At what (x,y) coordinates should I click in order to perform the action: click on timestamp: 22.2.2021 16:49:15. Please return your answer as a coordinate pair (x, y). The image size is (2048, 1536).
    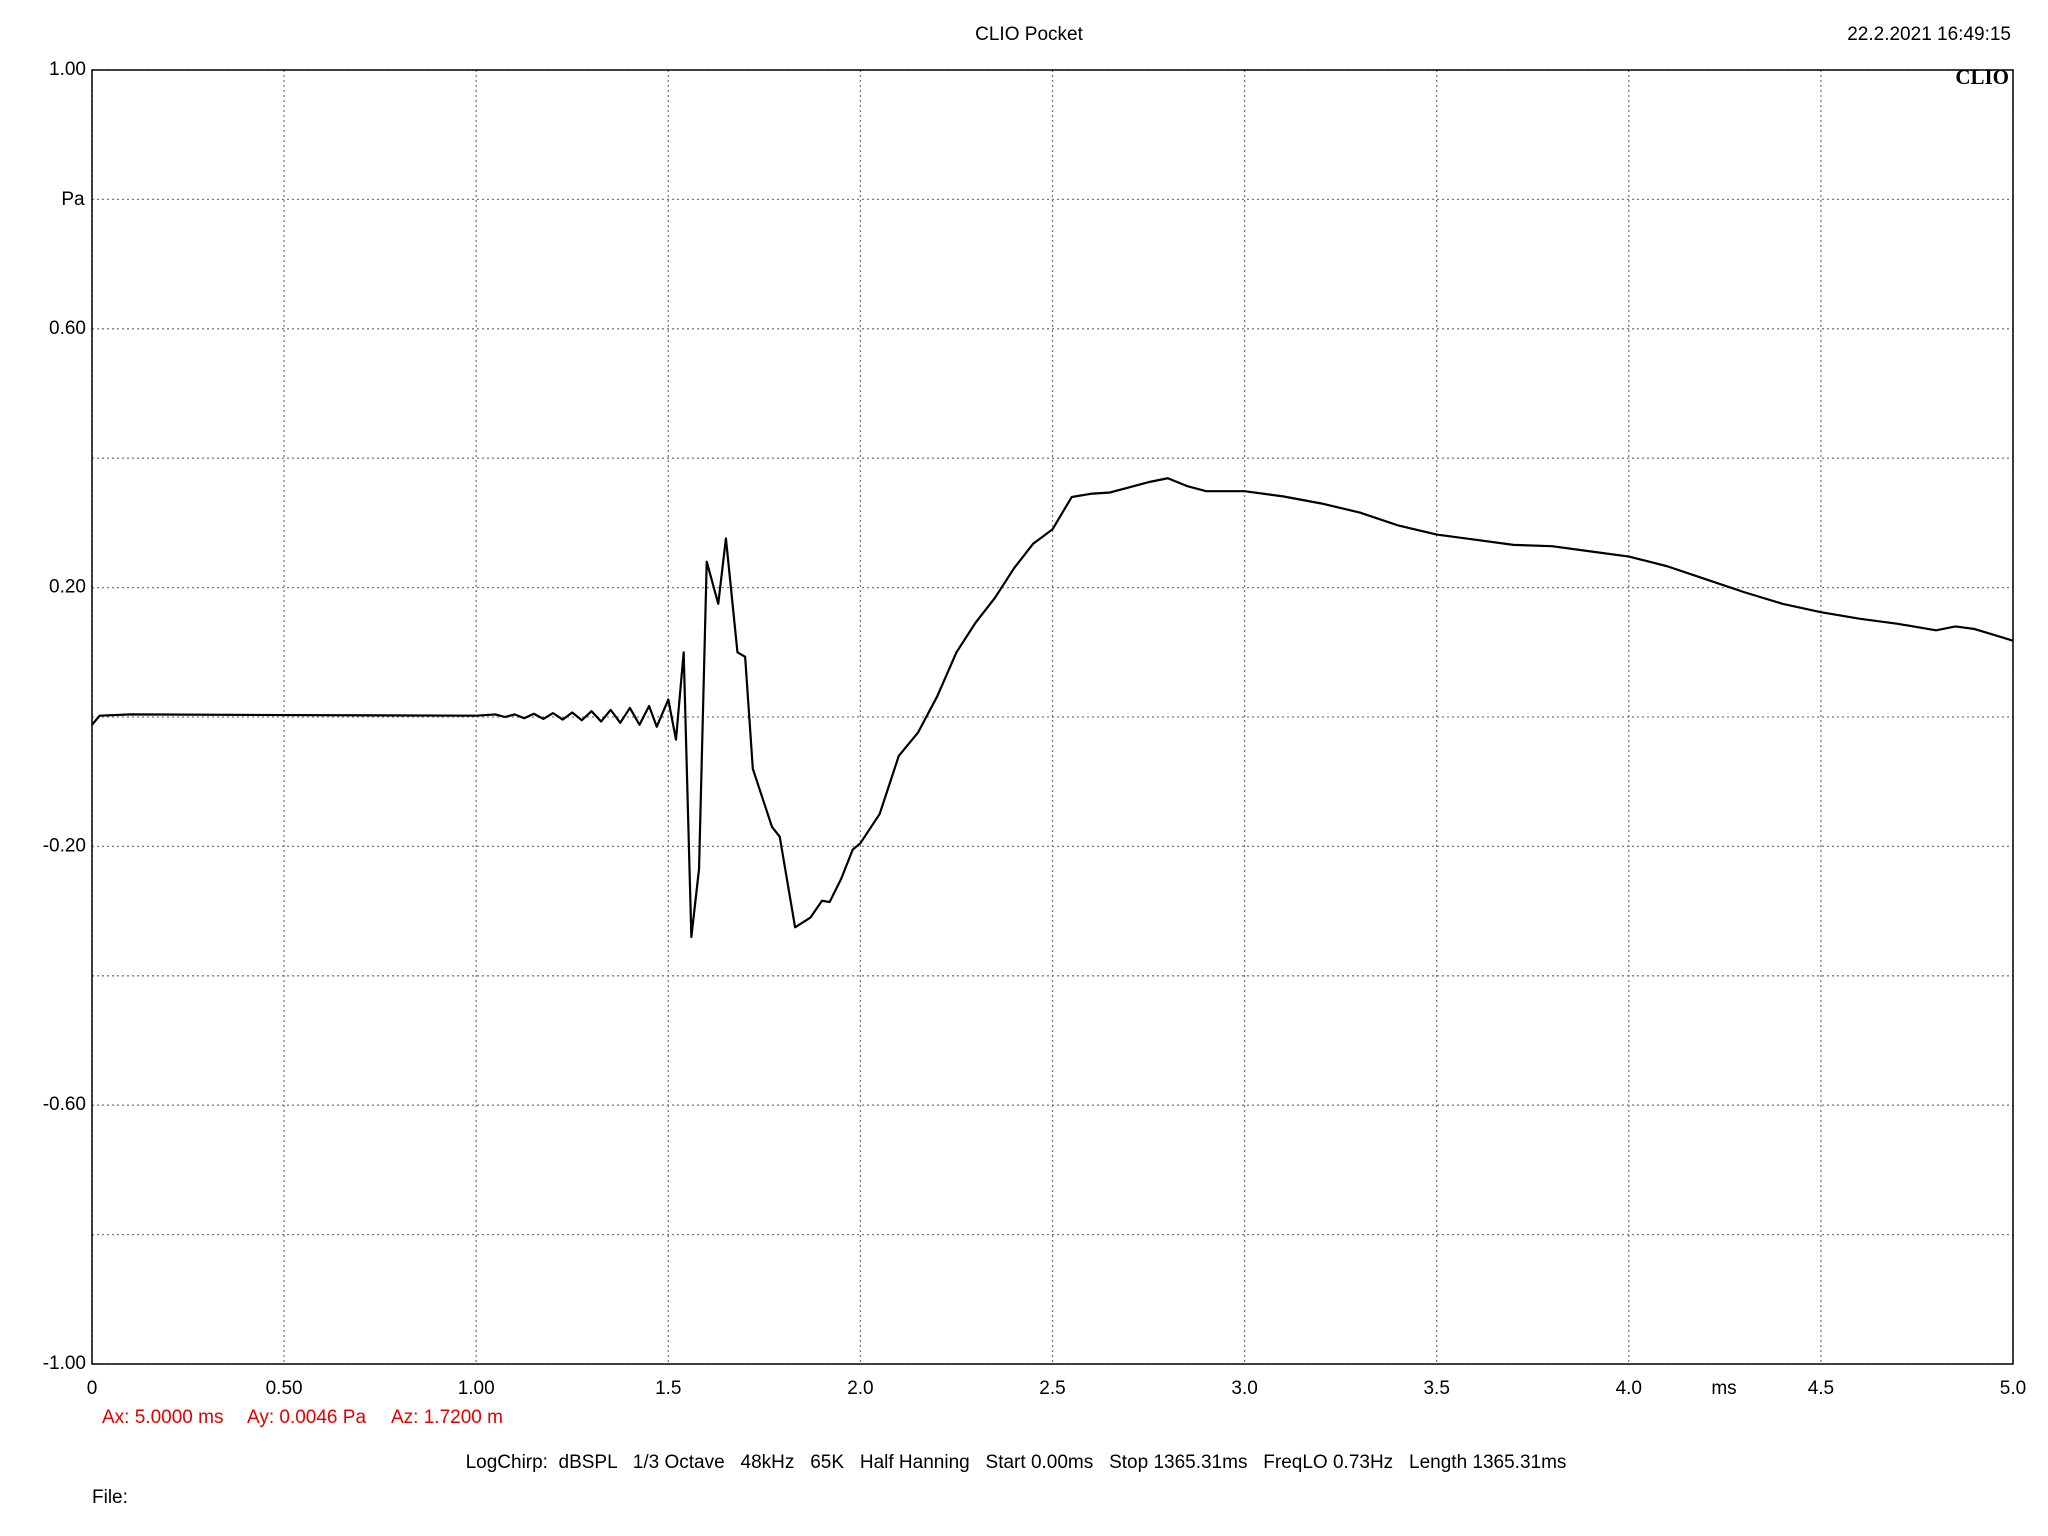
    Looking at the image, I should click on (1929, 34).